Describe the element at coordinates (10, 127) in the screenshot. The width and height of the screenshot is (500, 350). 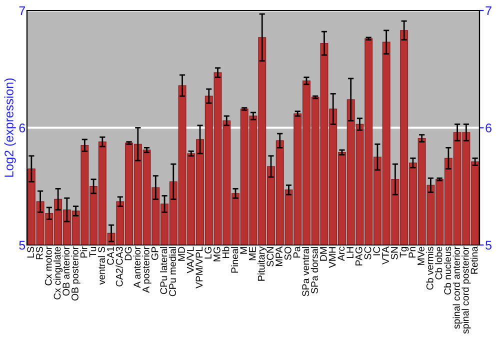
I see `y-axis-title: Log2 (expression)` at that location.